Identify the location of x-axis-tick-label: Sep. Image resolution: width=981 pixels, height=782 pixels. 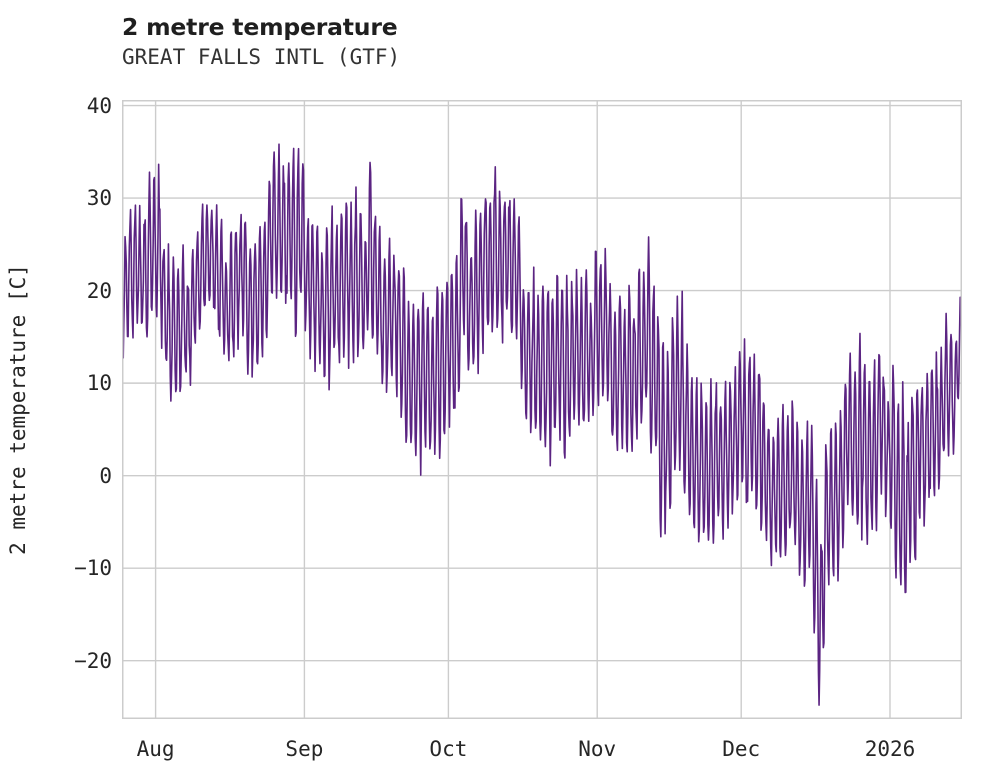
(304, 749).